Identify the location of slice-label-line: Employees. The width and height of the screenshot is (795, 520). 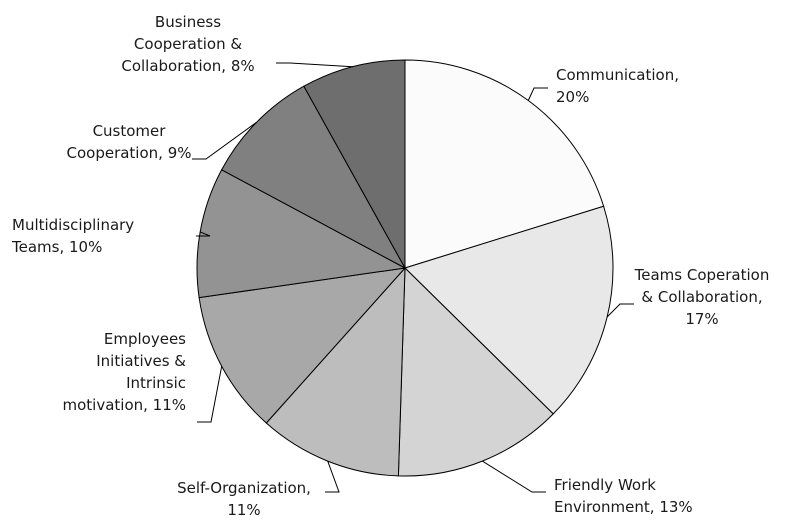
(145, 339).